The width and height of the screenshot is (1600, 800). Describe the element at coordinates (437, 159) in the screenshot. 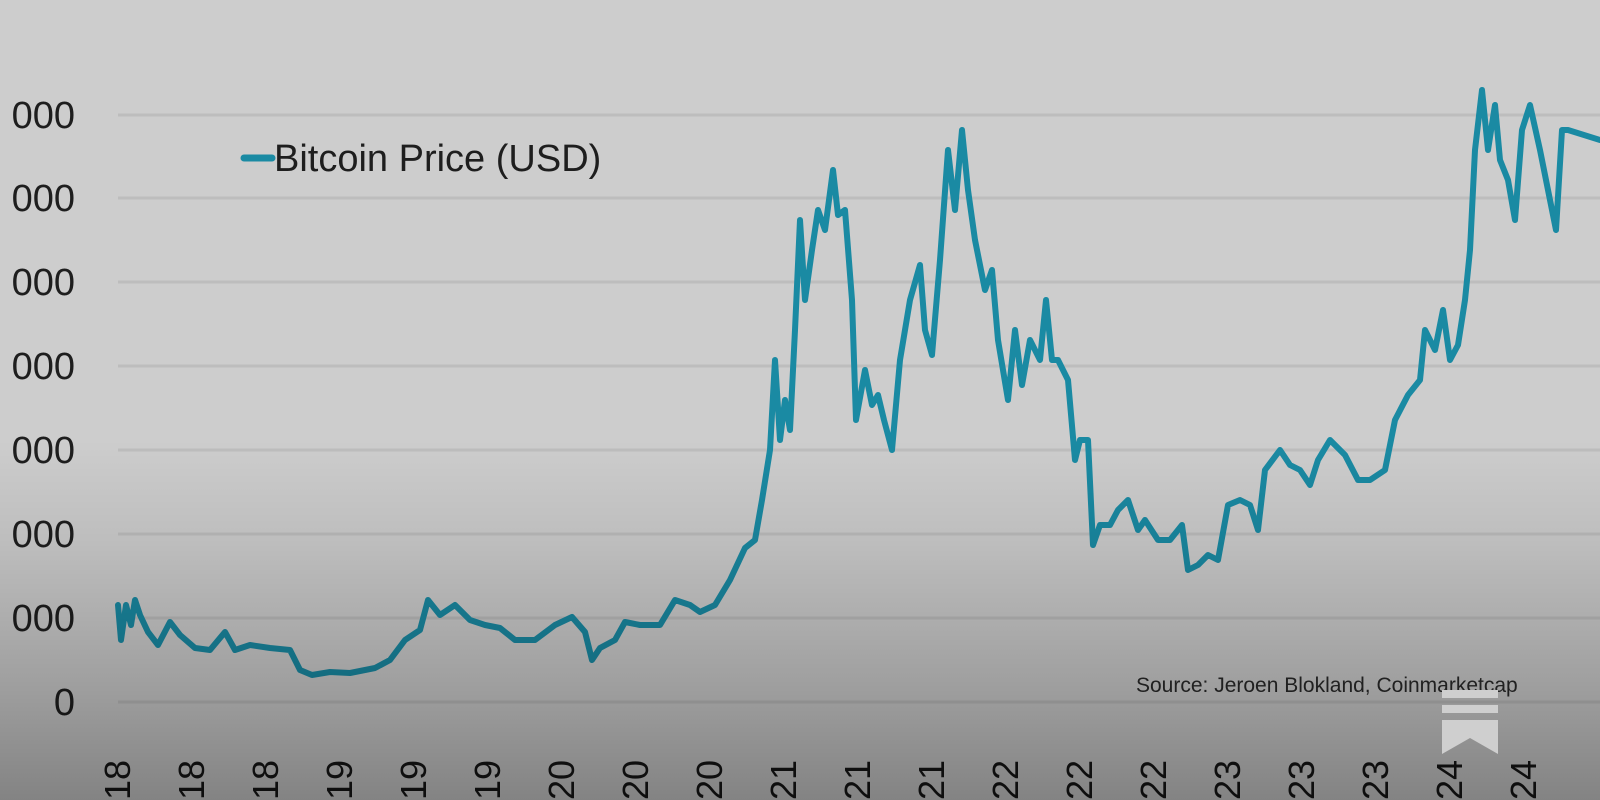

I see `legend-label: Bitcoin Price (USD)` at that location.